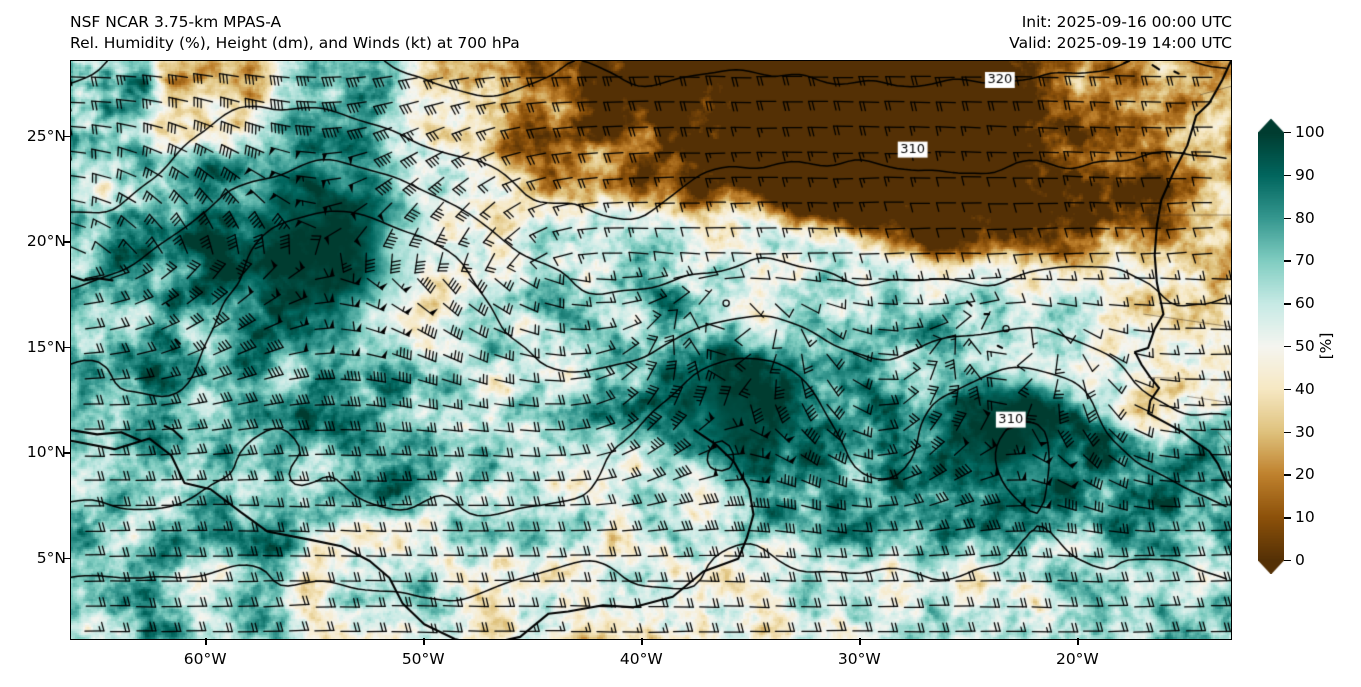 The width and height of the screenshot is (1361, 687). I want to click on colorbar-tick-label-4: 40, so click(1305, 388).